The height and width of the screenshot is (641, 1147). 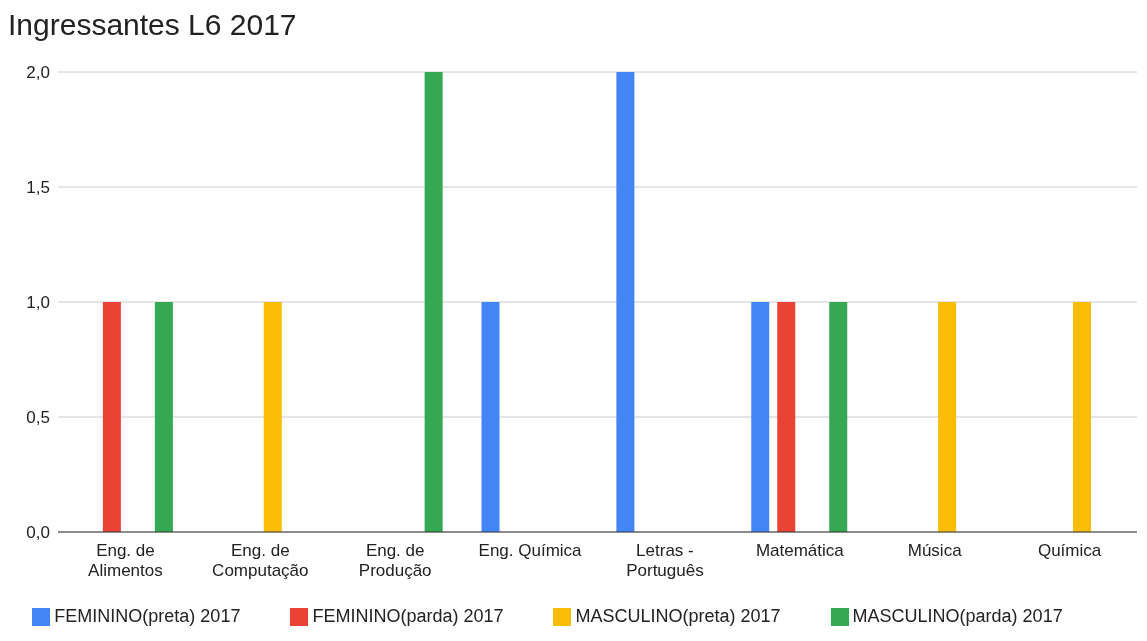 I want to click on x-tick-label: Eng. de Alimentos, so click(x=125, y=560).